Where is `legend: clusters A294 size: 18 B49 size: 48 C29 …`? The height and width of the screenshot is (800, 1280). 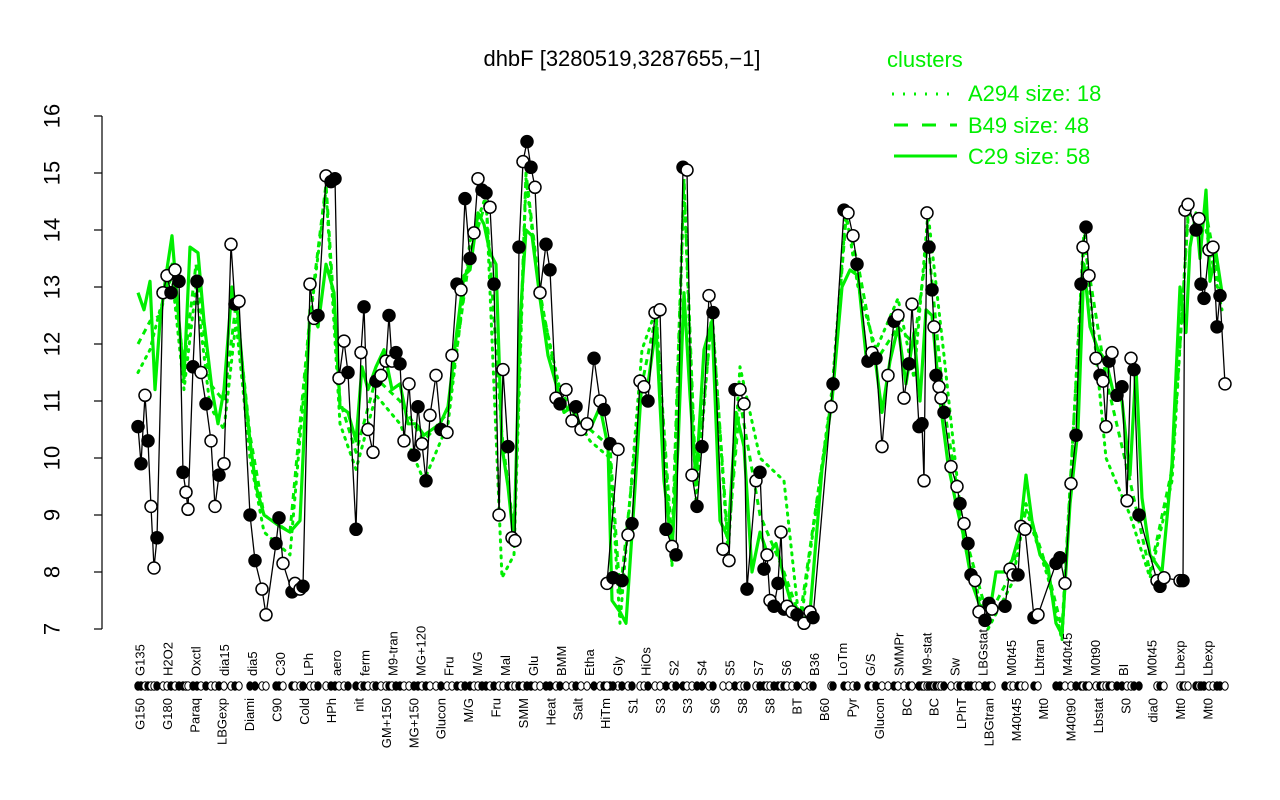
legend: clusters A294 size: 18 B49 size: 48 C29 … is located at coordinates (994, 108).